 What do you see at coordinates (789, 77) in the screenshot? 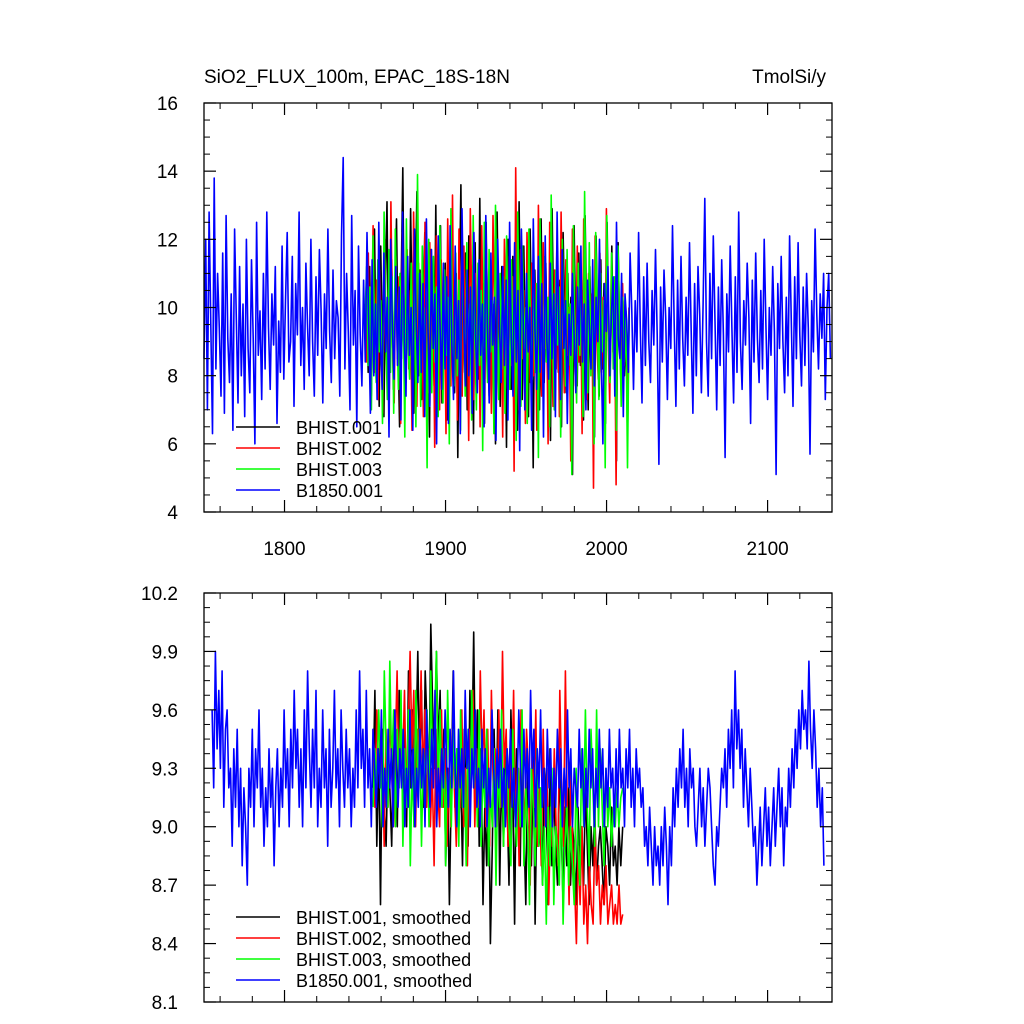
I see `chart-units-label: TmolSi/y` at bounding box center [789, 77].